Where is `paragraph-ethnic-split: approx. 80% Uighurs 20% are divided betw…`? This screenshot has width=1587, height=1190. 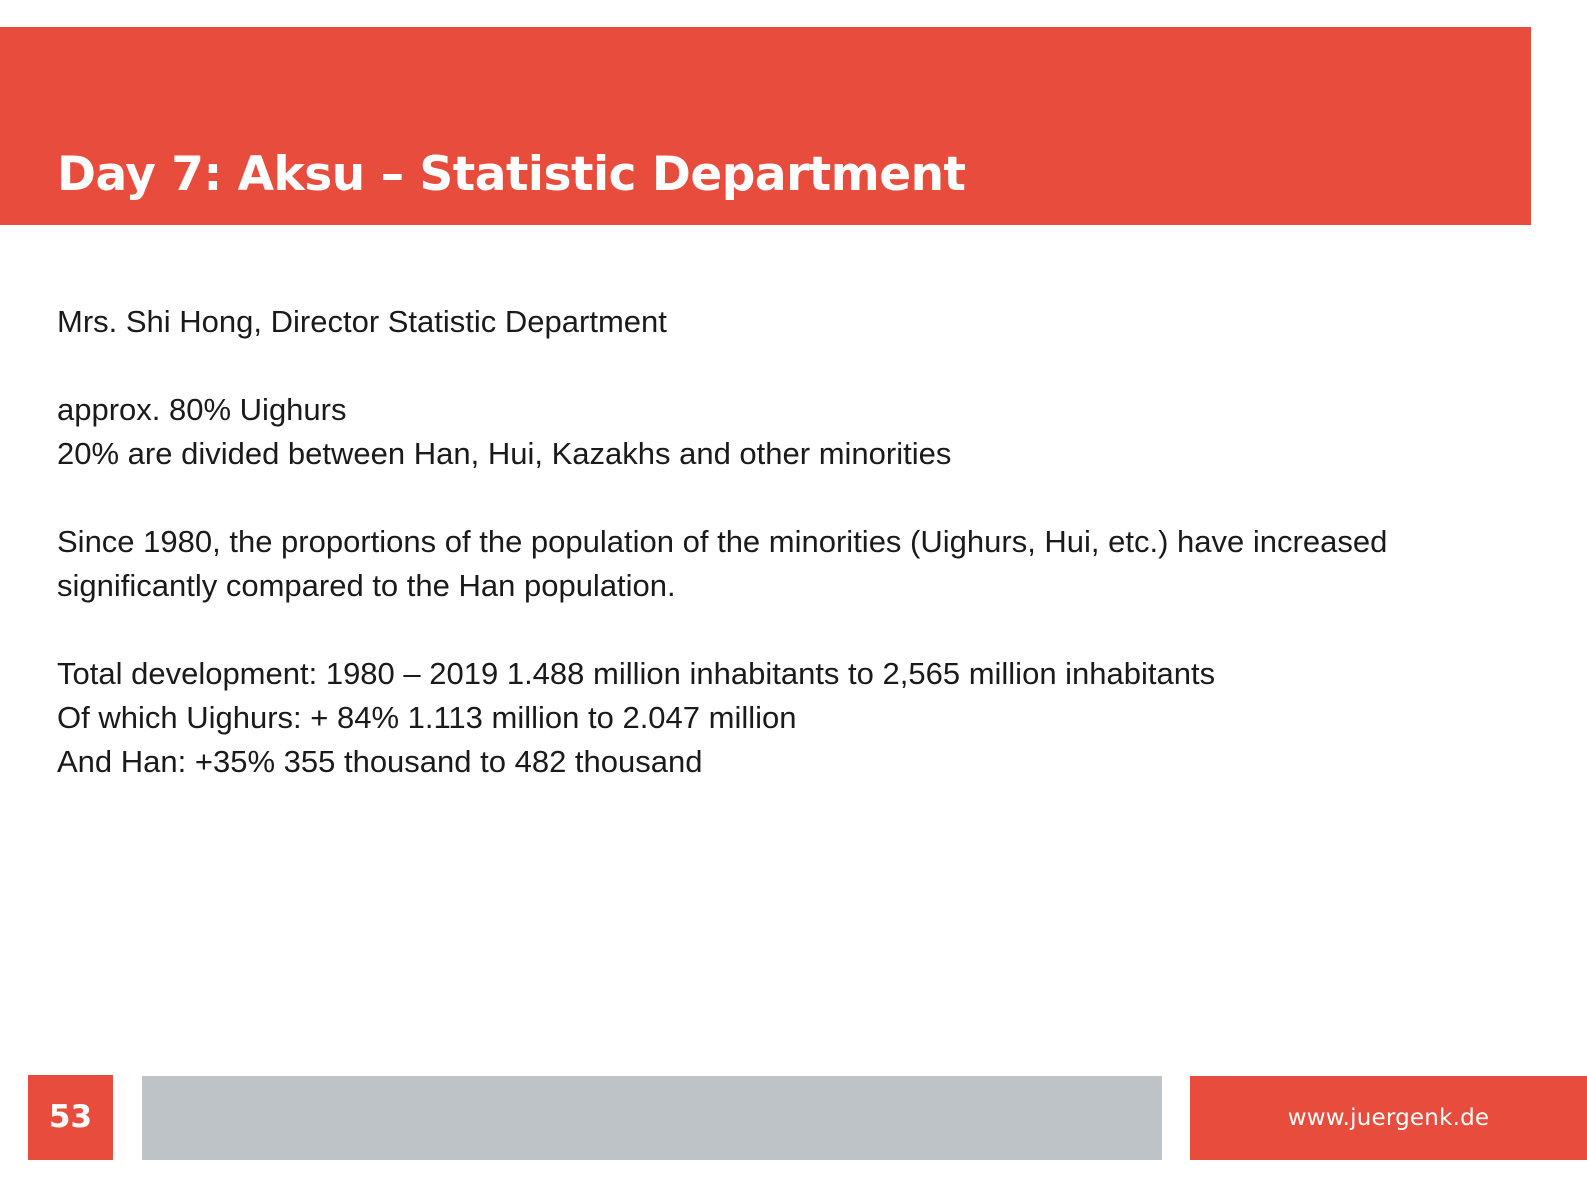
paragraph-ethnic-split: approx. 80% Uighurs 20% are divided betw… is located at coordinates (777, 432).